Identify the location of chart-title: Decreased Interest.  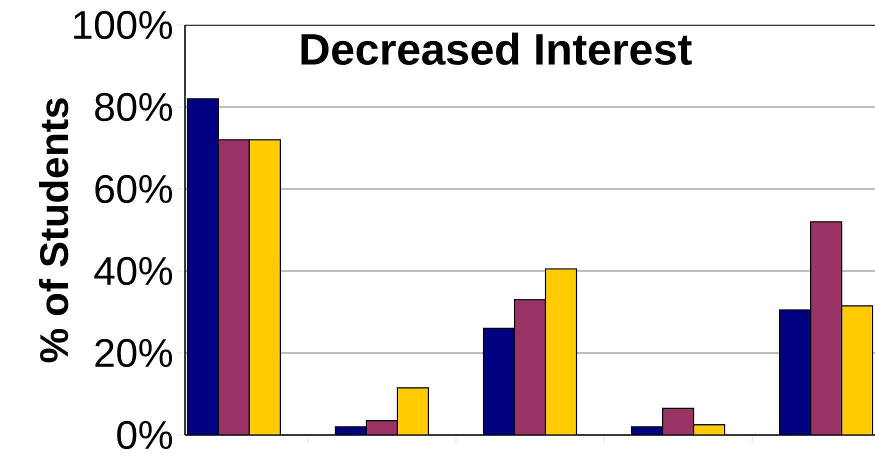
(497, 48).